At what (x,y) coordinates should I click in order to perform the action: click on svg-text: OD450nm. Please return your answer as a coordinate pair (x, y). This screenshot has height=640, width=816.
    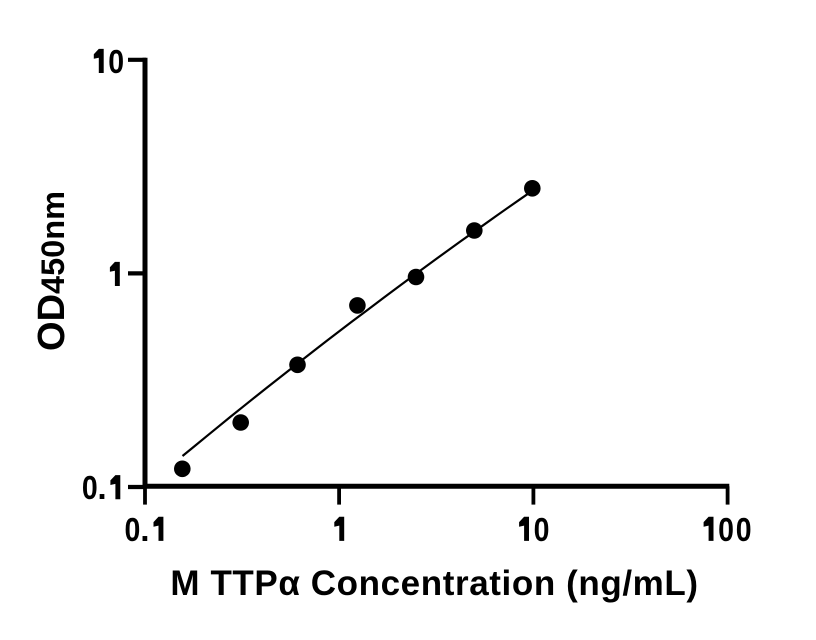
    Looking at the image, I should click on (52, 271).